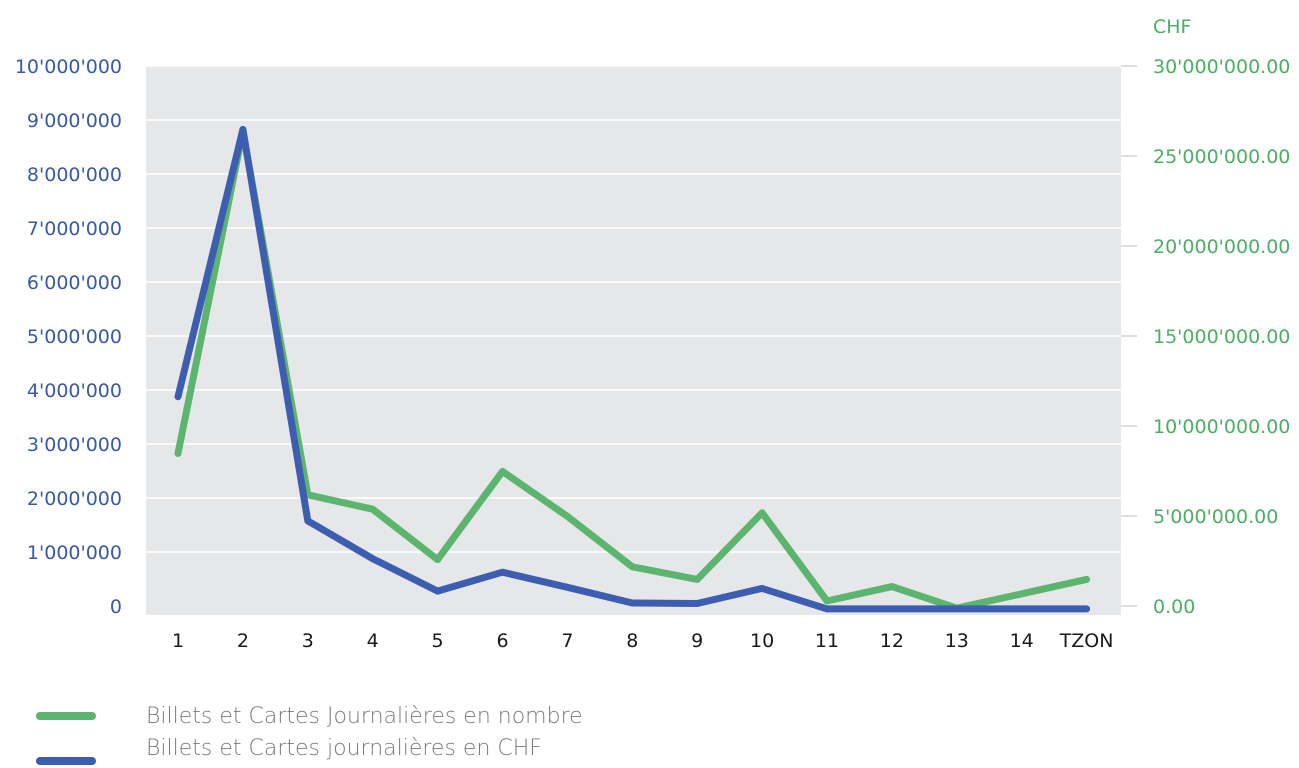 This screenshot has width=1299, height=768. Describe the element at coordinates (74, 337) in the screenshot. I see `left-tick-label: 5'000'000` at that location.